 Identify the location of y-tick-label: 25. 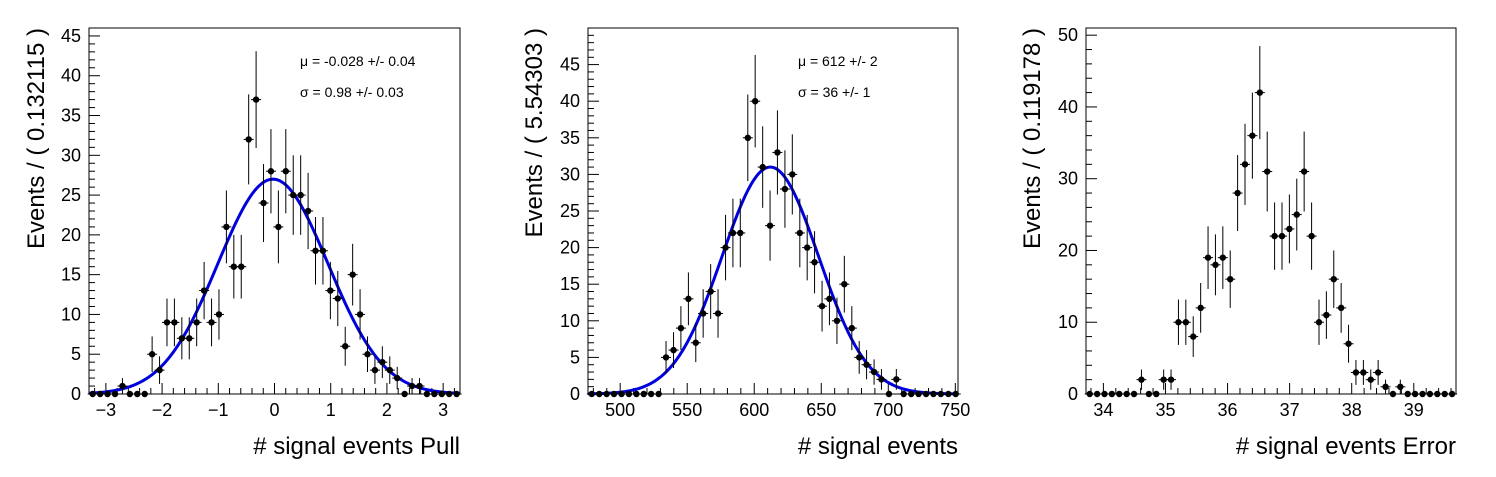
(570, 211).